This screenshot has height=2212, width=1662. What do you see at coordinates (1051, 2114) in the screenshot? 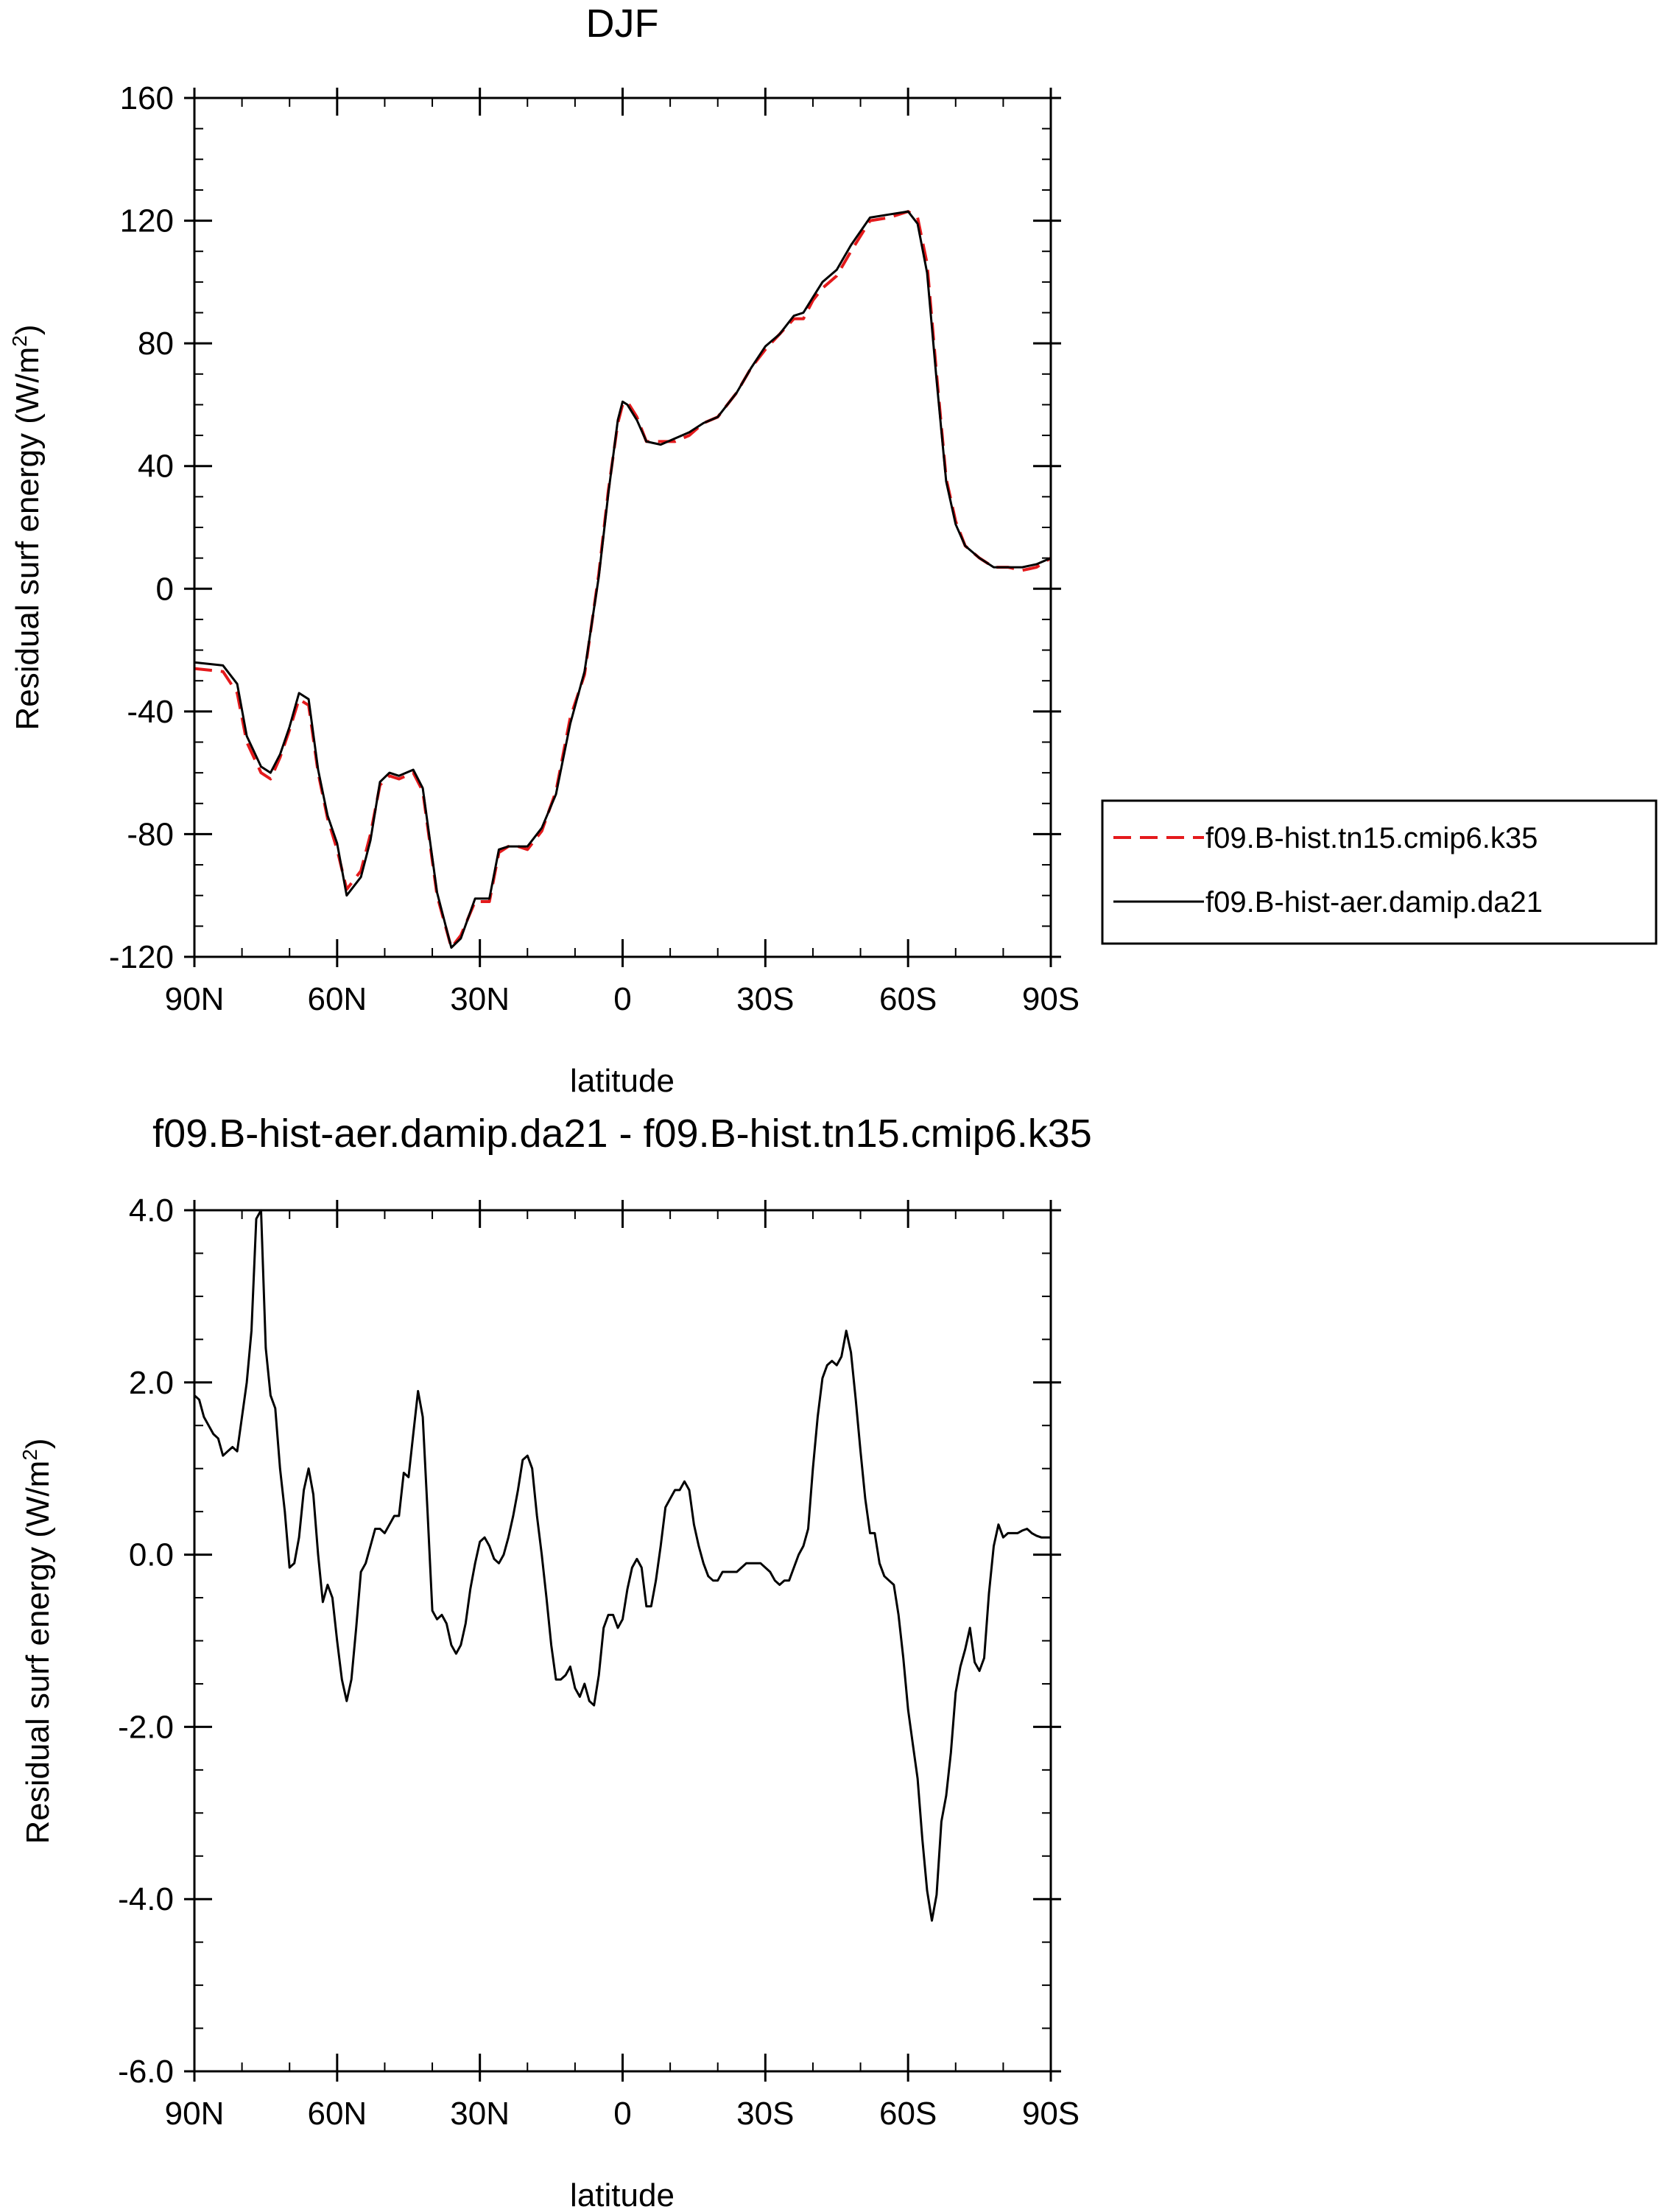
I see `bottom-x-tick-label: 90S` at bounding box center [1051, 2114].